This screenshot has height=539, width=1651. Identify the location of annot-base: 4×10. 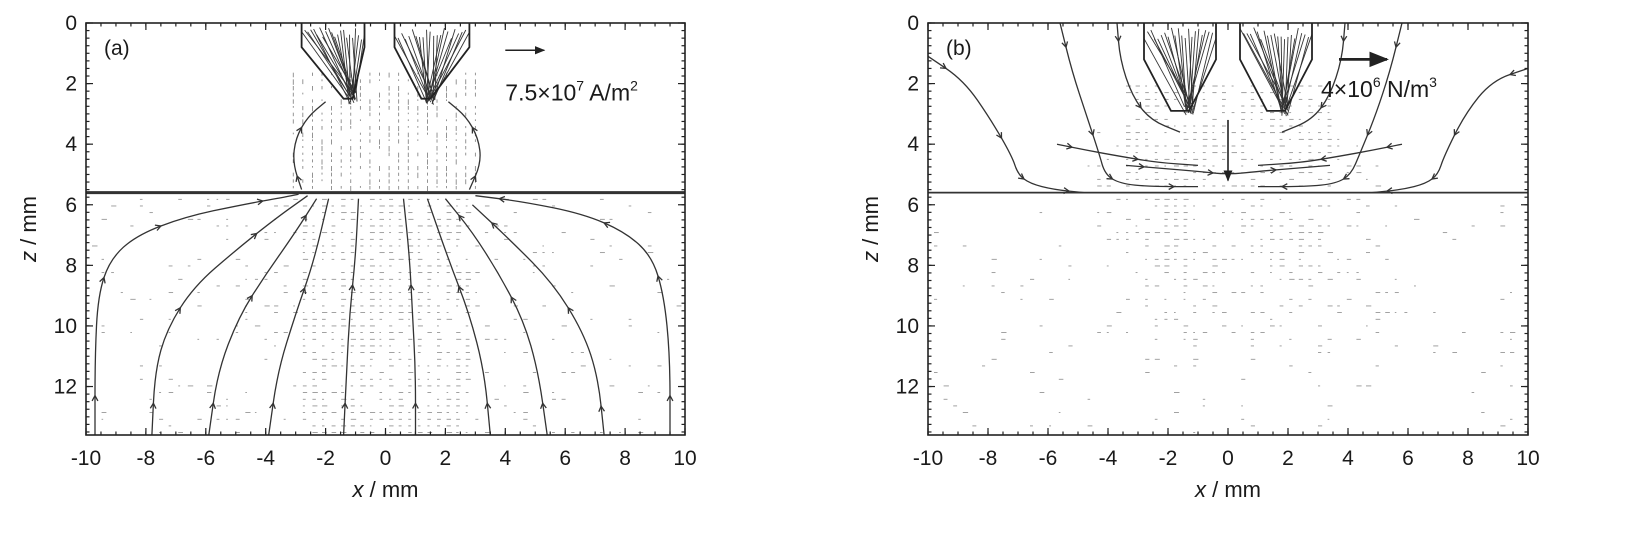
(1347, 89).